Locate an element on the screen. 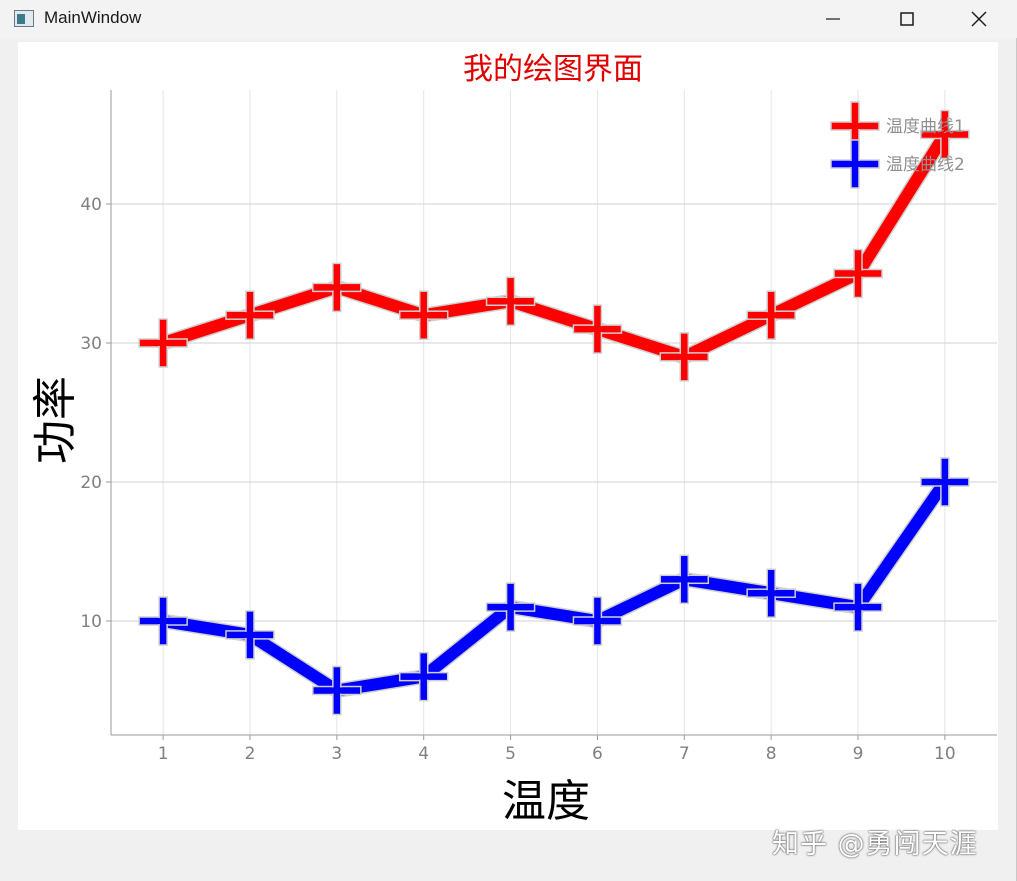 The height and width of the screenshot is (881, 1017). legend-entry-2: 温度曲线2 is located at coordinates (897, 164).